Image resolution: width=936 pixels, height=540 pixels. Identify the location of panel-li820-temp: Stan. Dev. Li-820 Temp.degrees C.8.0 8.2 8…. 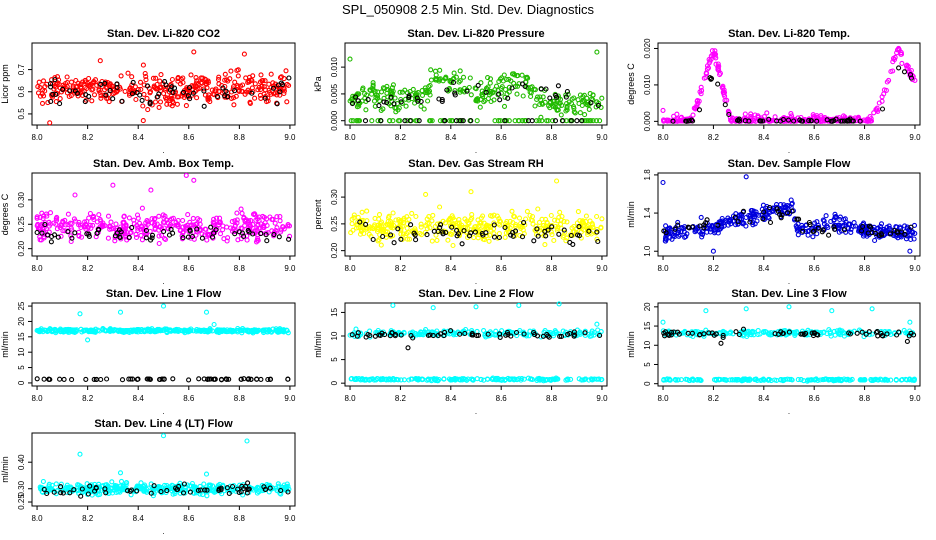
(773, 91).